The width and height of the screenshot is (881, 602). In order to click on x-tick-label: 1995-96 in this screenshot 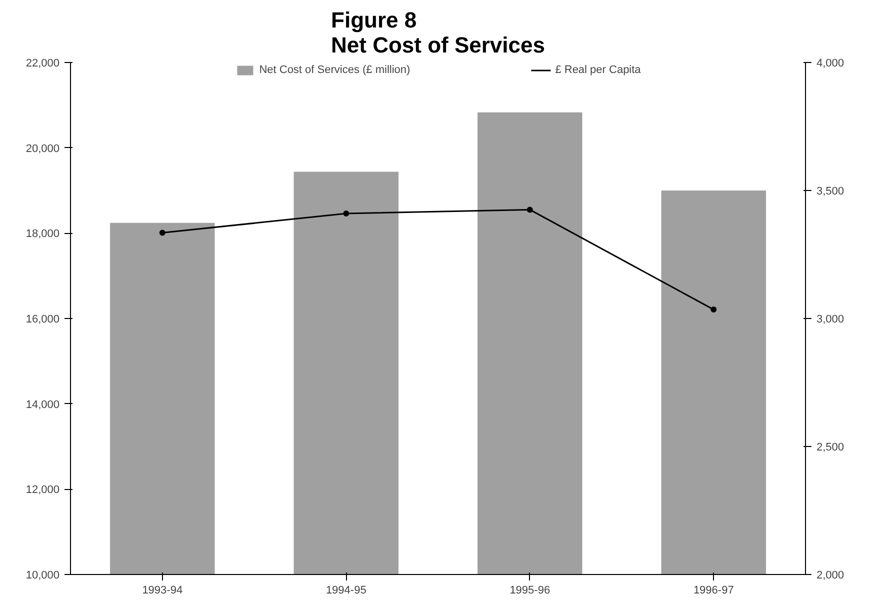, I will do `click(530, 590)`.